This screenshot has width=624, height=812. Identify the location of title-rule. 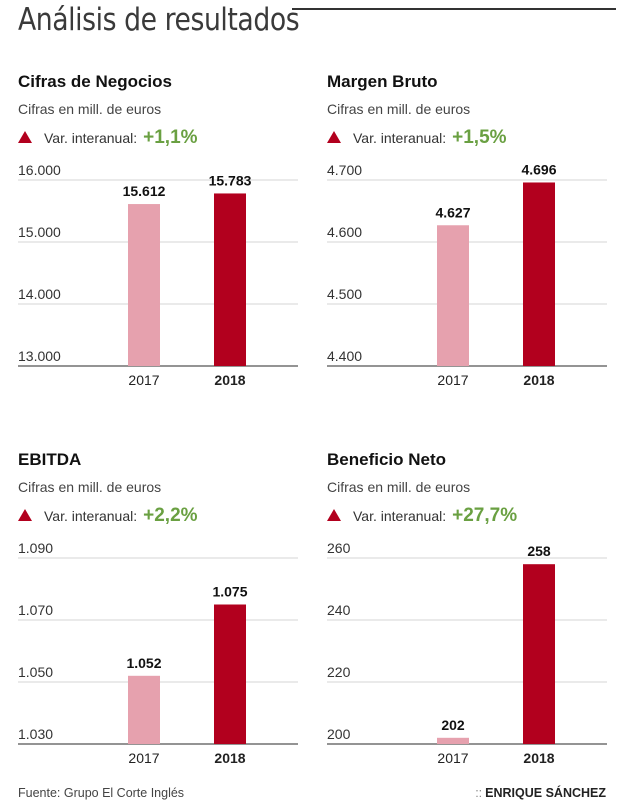
(454, 9).